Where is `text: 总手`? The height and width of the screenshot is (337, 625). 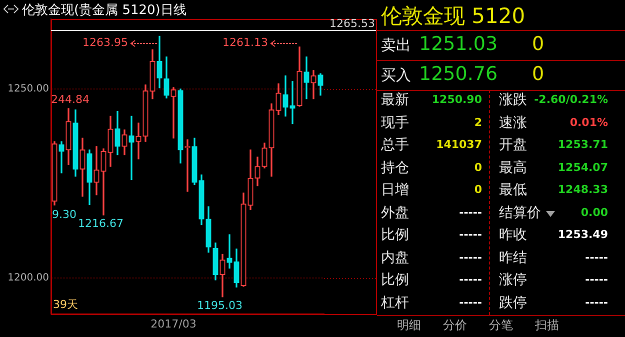 text: 总手 is located at coordinates (395, 145).